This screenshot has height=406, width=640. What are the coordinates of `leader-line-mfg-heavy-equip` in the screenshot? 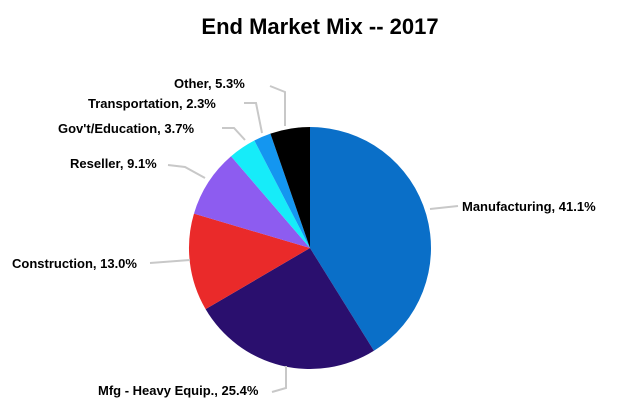 It's located at (279, 379).